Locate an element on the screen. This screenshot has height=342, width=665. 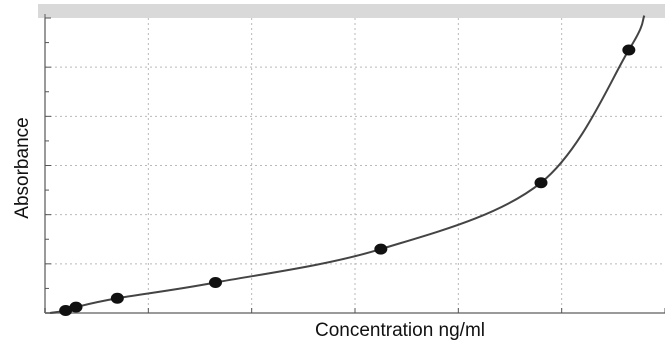
x-axis-label: Concentration ng/ml is located at coordinates (400, 330).